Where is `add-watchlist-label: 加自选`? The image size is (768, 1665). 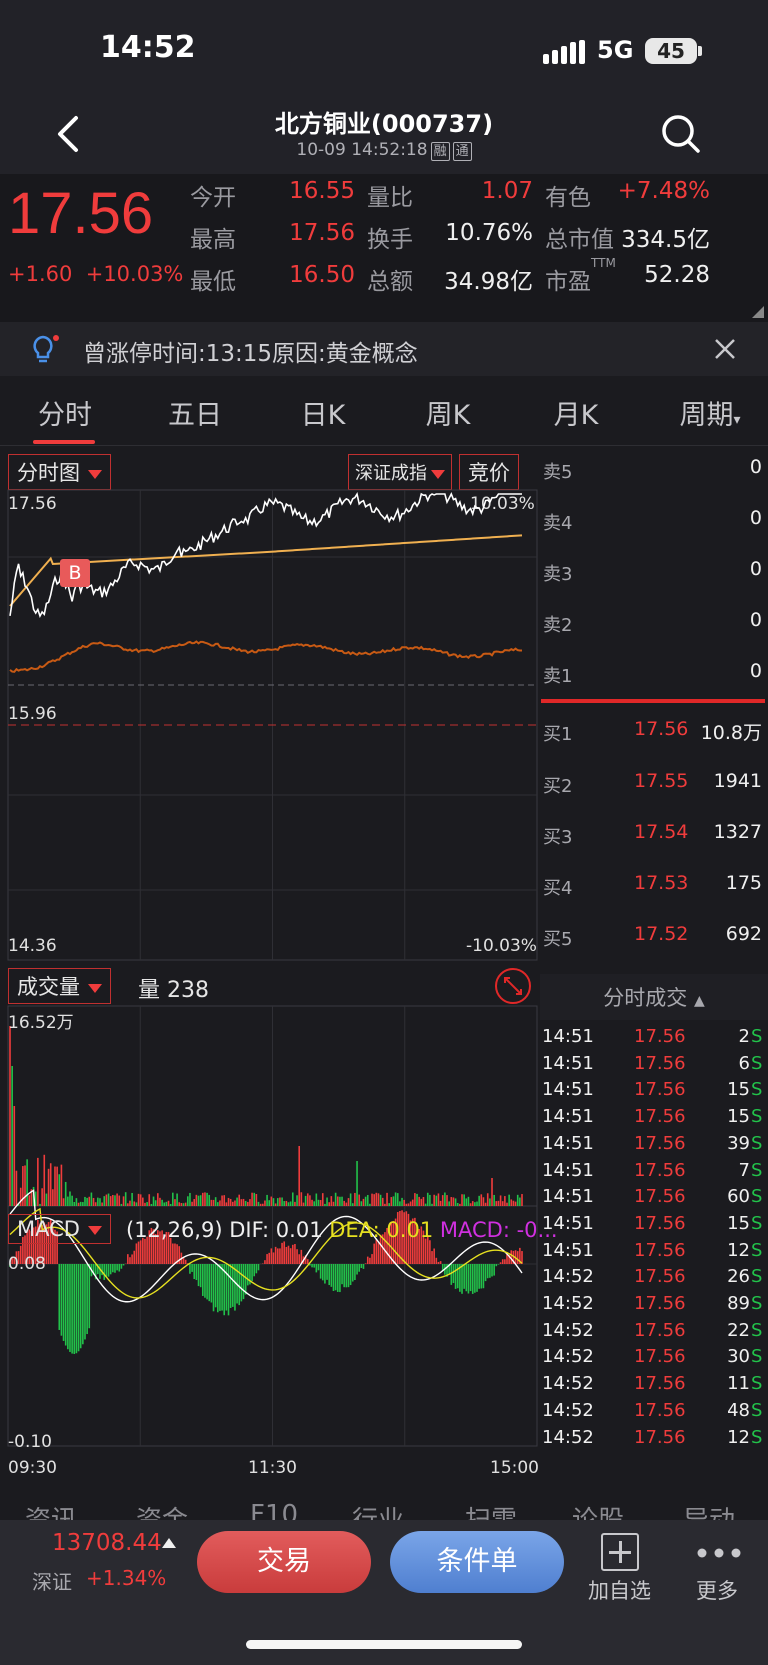 add-watchlist-label: 加自选 is located at coordinates (619, 1591).